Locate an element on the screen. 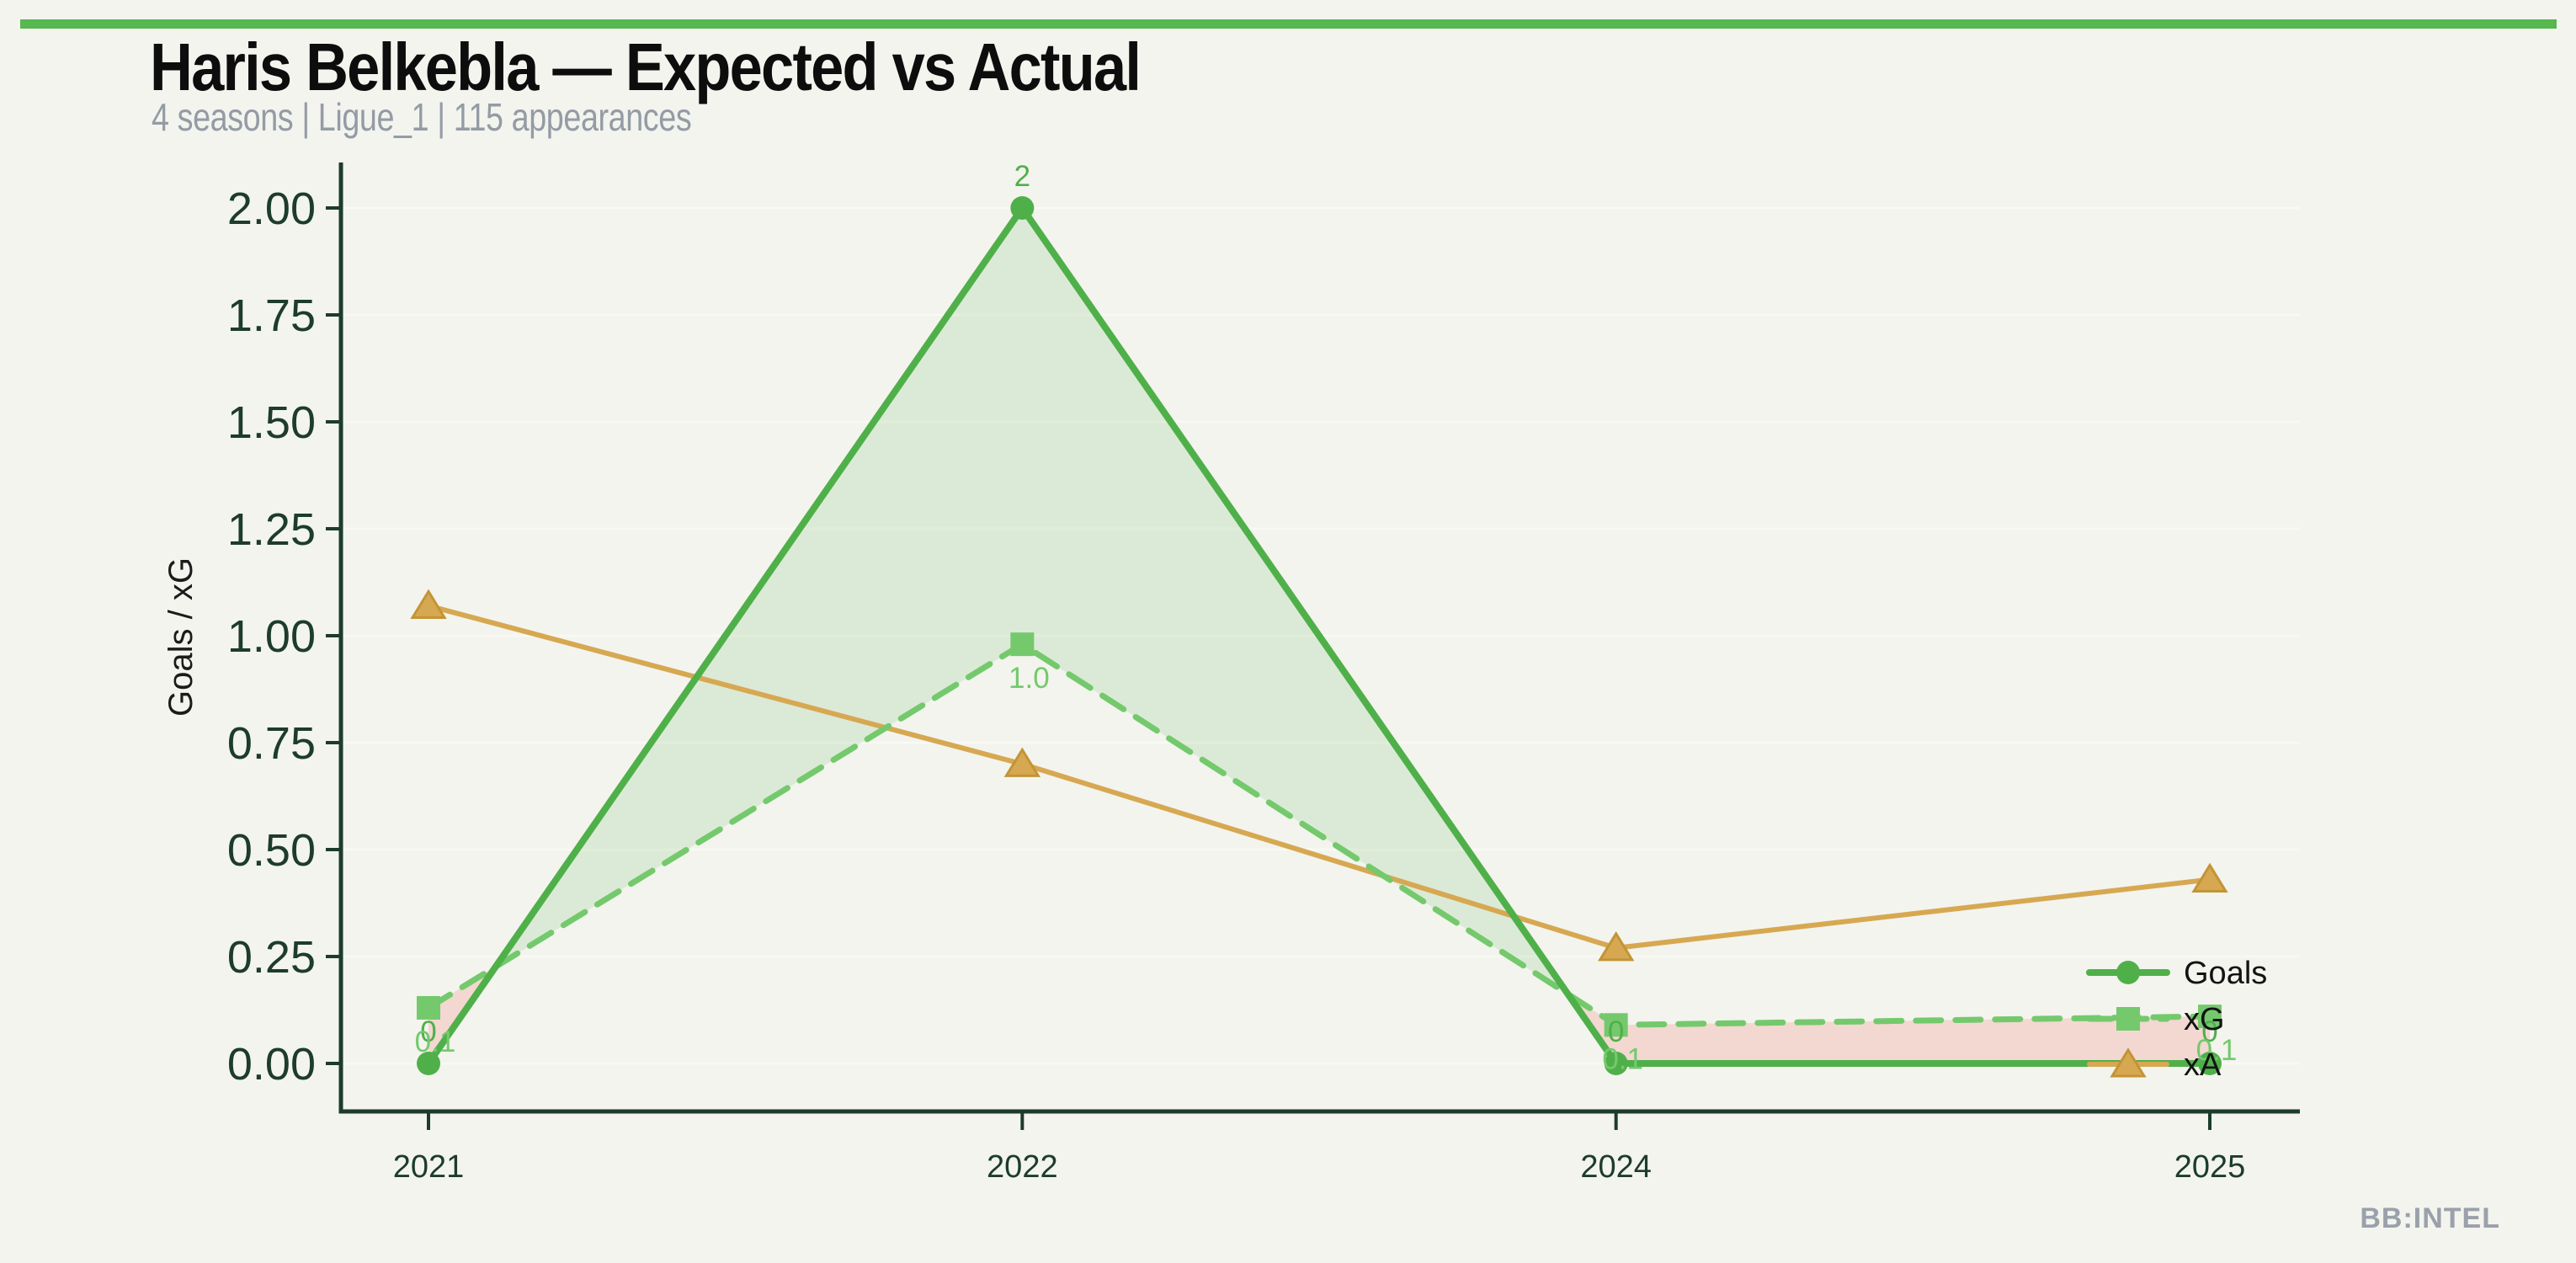  data-label-xg-2025: 0.1 is located at coordinates (2217, 1050).